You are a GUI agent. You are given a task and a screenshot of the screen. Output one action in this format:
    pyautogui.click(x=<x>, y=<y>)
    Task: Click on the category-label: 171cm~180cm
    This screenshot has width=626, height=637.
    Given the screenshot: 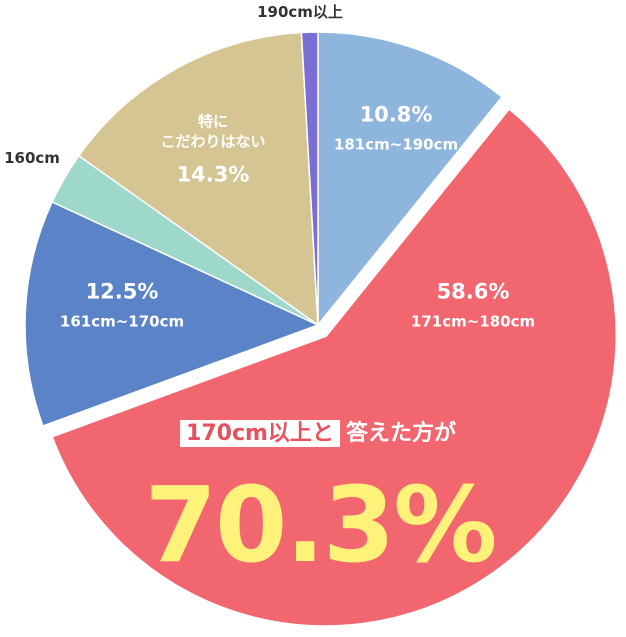 What is the action you would take?
    pyautogui.click(x=473, y=322)
    